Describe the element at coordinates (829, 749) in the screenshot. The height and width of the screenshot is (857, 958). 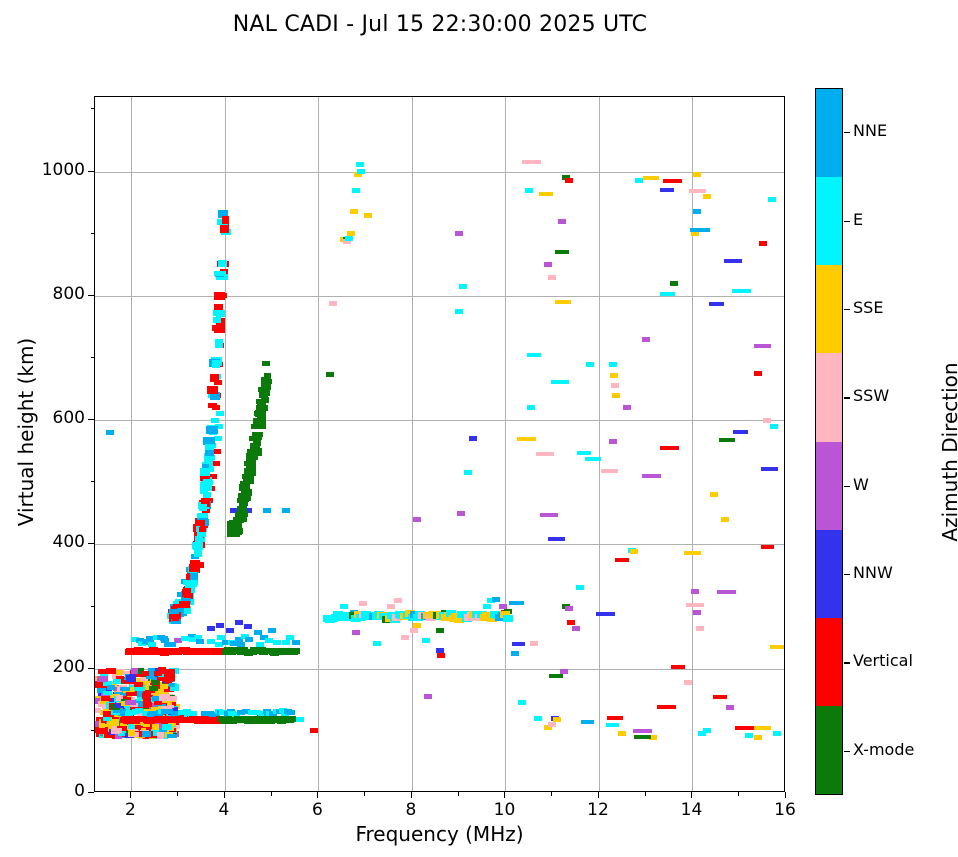
I see `colorbar-segment-x-mode` at that location.